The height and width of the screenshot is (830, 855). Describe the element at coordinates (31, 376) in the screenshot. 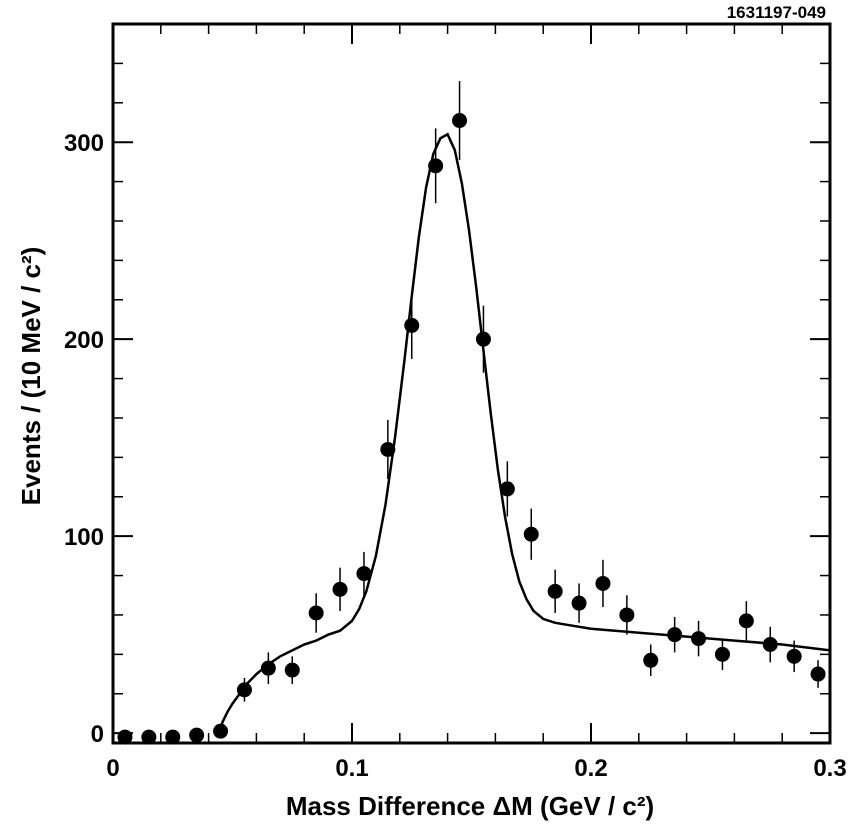

I see `y-axis-title: Events / (10 MeV / c²)` at that location.